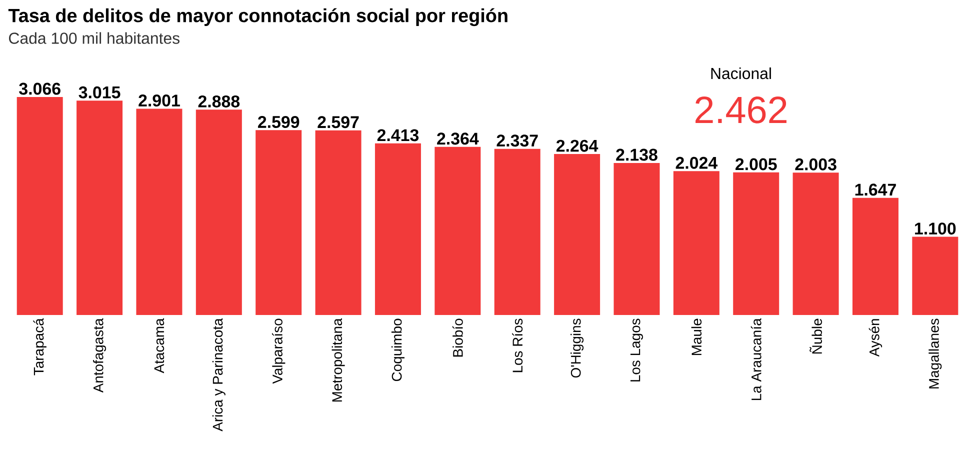 This screenshot has height=460, width=971. Describe the element at coordinates (517, 140) in the screenshot. I see `data-label: 2.337` at that location.